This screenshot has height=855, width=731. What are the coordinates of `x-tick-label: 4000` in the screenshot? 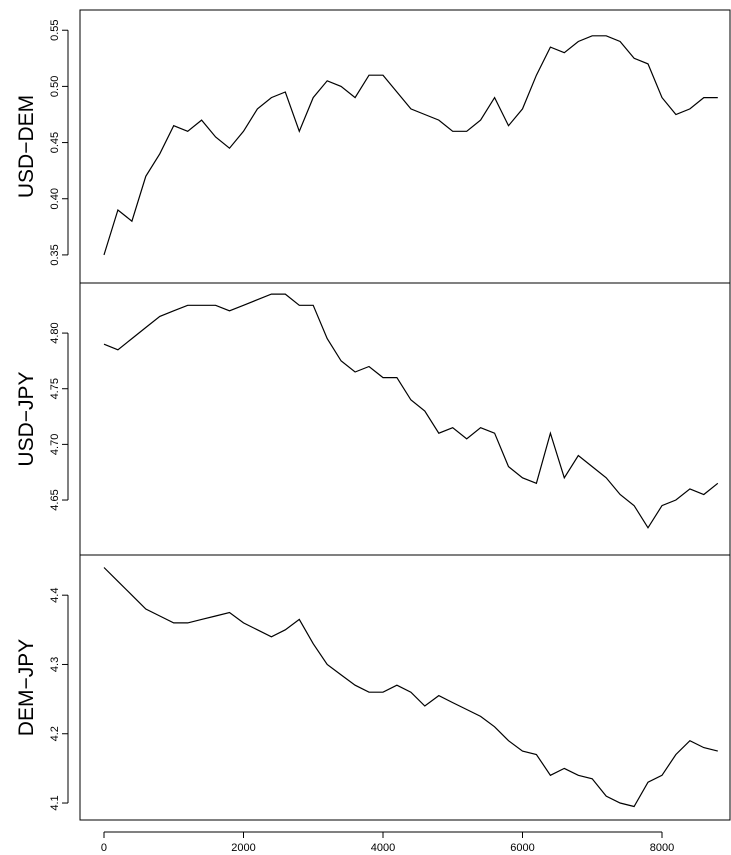 It's located at (383, 848).